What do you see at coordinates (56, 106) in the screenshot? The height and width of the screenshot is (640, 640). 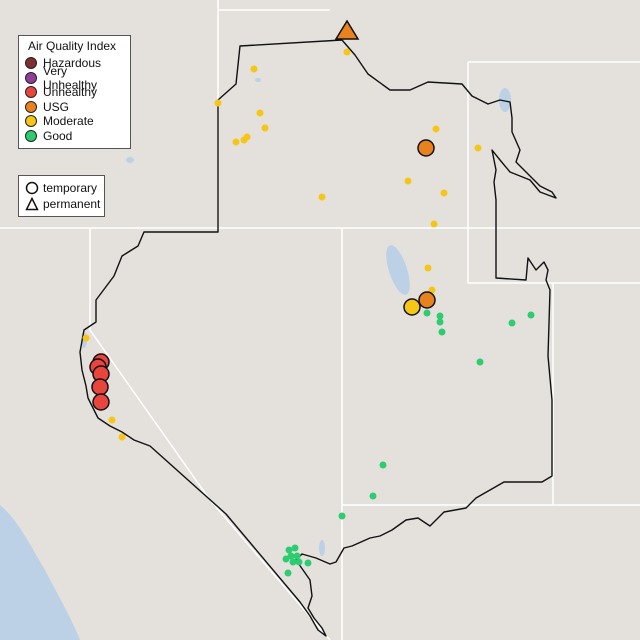 I see `legend-label: USG` at bounding box center [56, 106].